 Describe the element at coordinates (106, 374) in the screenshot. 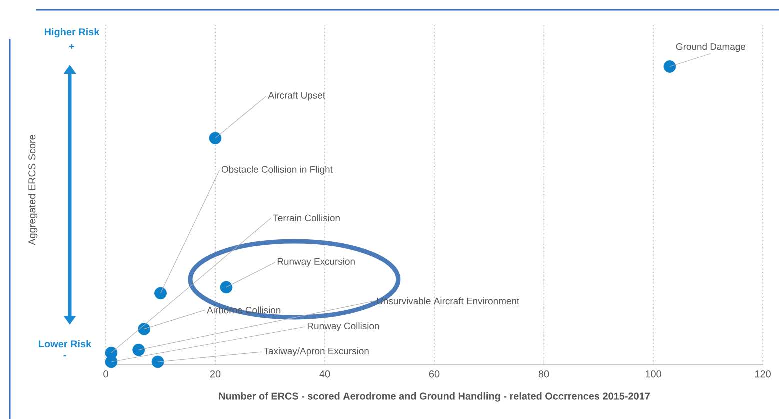

I see `x-tick-label: 0` at that location.